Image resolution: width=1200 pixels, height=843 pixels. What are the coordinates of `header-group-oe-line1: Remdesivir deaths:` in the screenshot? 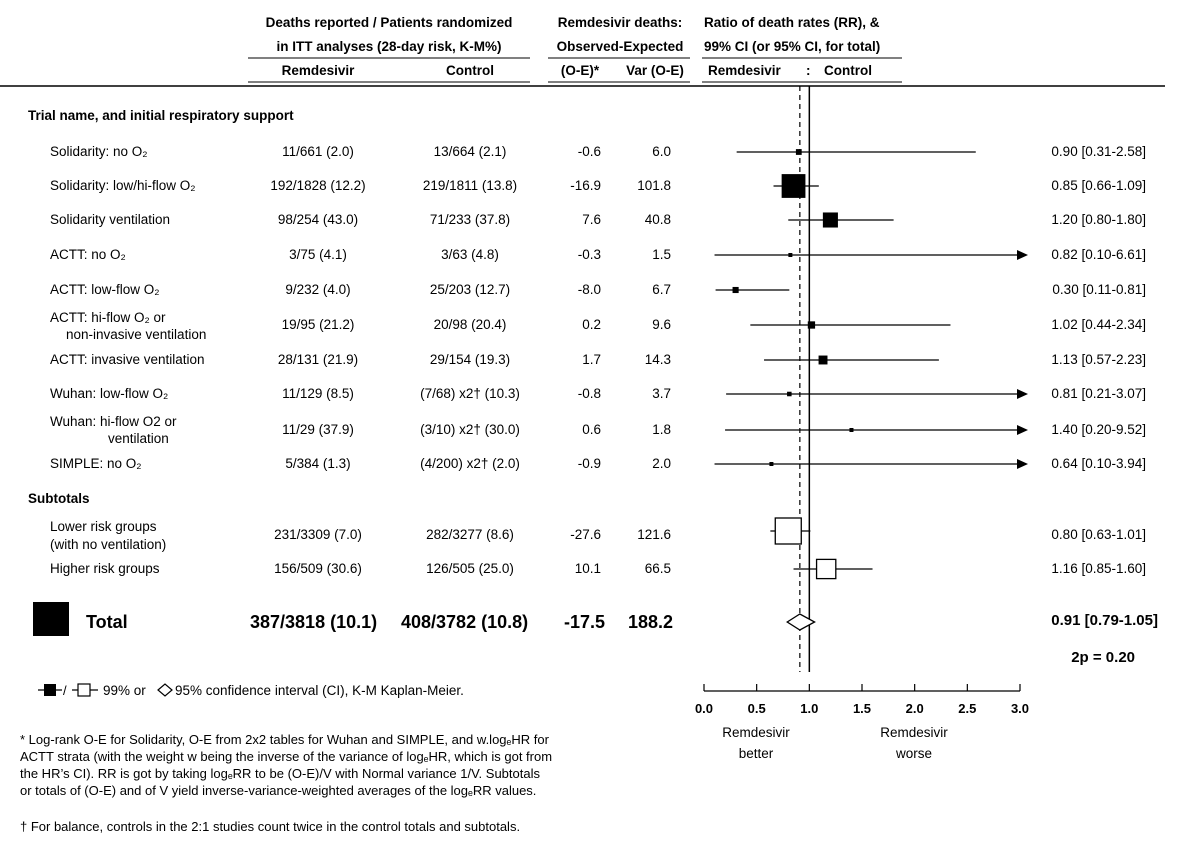 It's located at (620, 22).